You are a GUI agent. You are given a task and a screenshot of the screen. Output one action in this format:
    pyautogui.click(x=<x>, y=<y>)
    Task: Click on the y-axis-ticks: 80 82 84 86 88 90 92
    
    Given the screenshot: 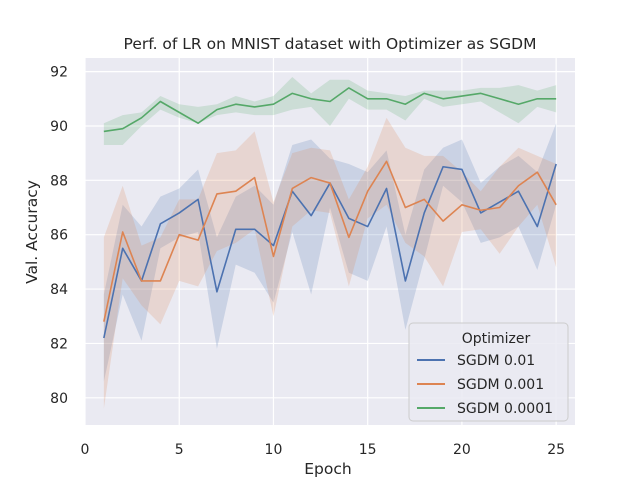 What is the action you would take?
    pyautogui.click(x=59, y=236)
    